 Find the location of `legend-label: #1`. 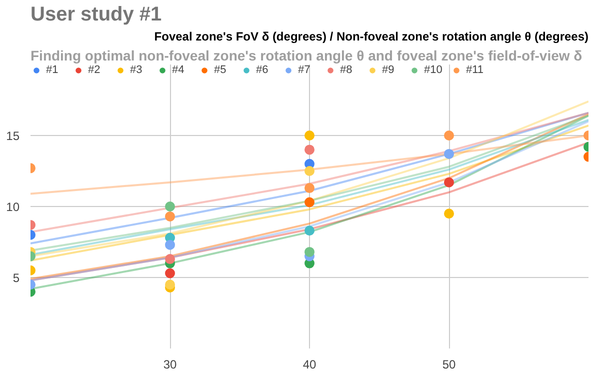

legend-label: #1 is located at coordinates (53, 70).